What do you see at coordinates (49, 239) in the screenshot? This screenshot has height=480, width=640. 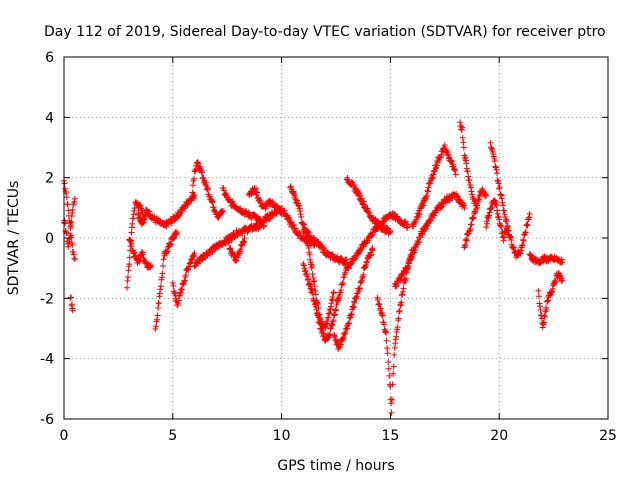 I see `y-tick-label: 0` at bounding box center [49, 239].